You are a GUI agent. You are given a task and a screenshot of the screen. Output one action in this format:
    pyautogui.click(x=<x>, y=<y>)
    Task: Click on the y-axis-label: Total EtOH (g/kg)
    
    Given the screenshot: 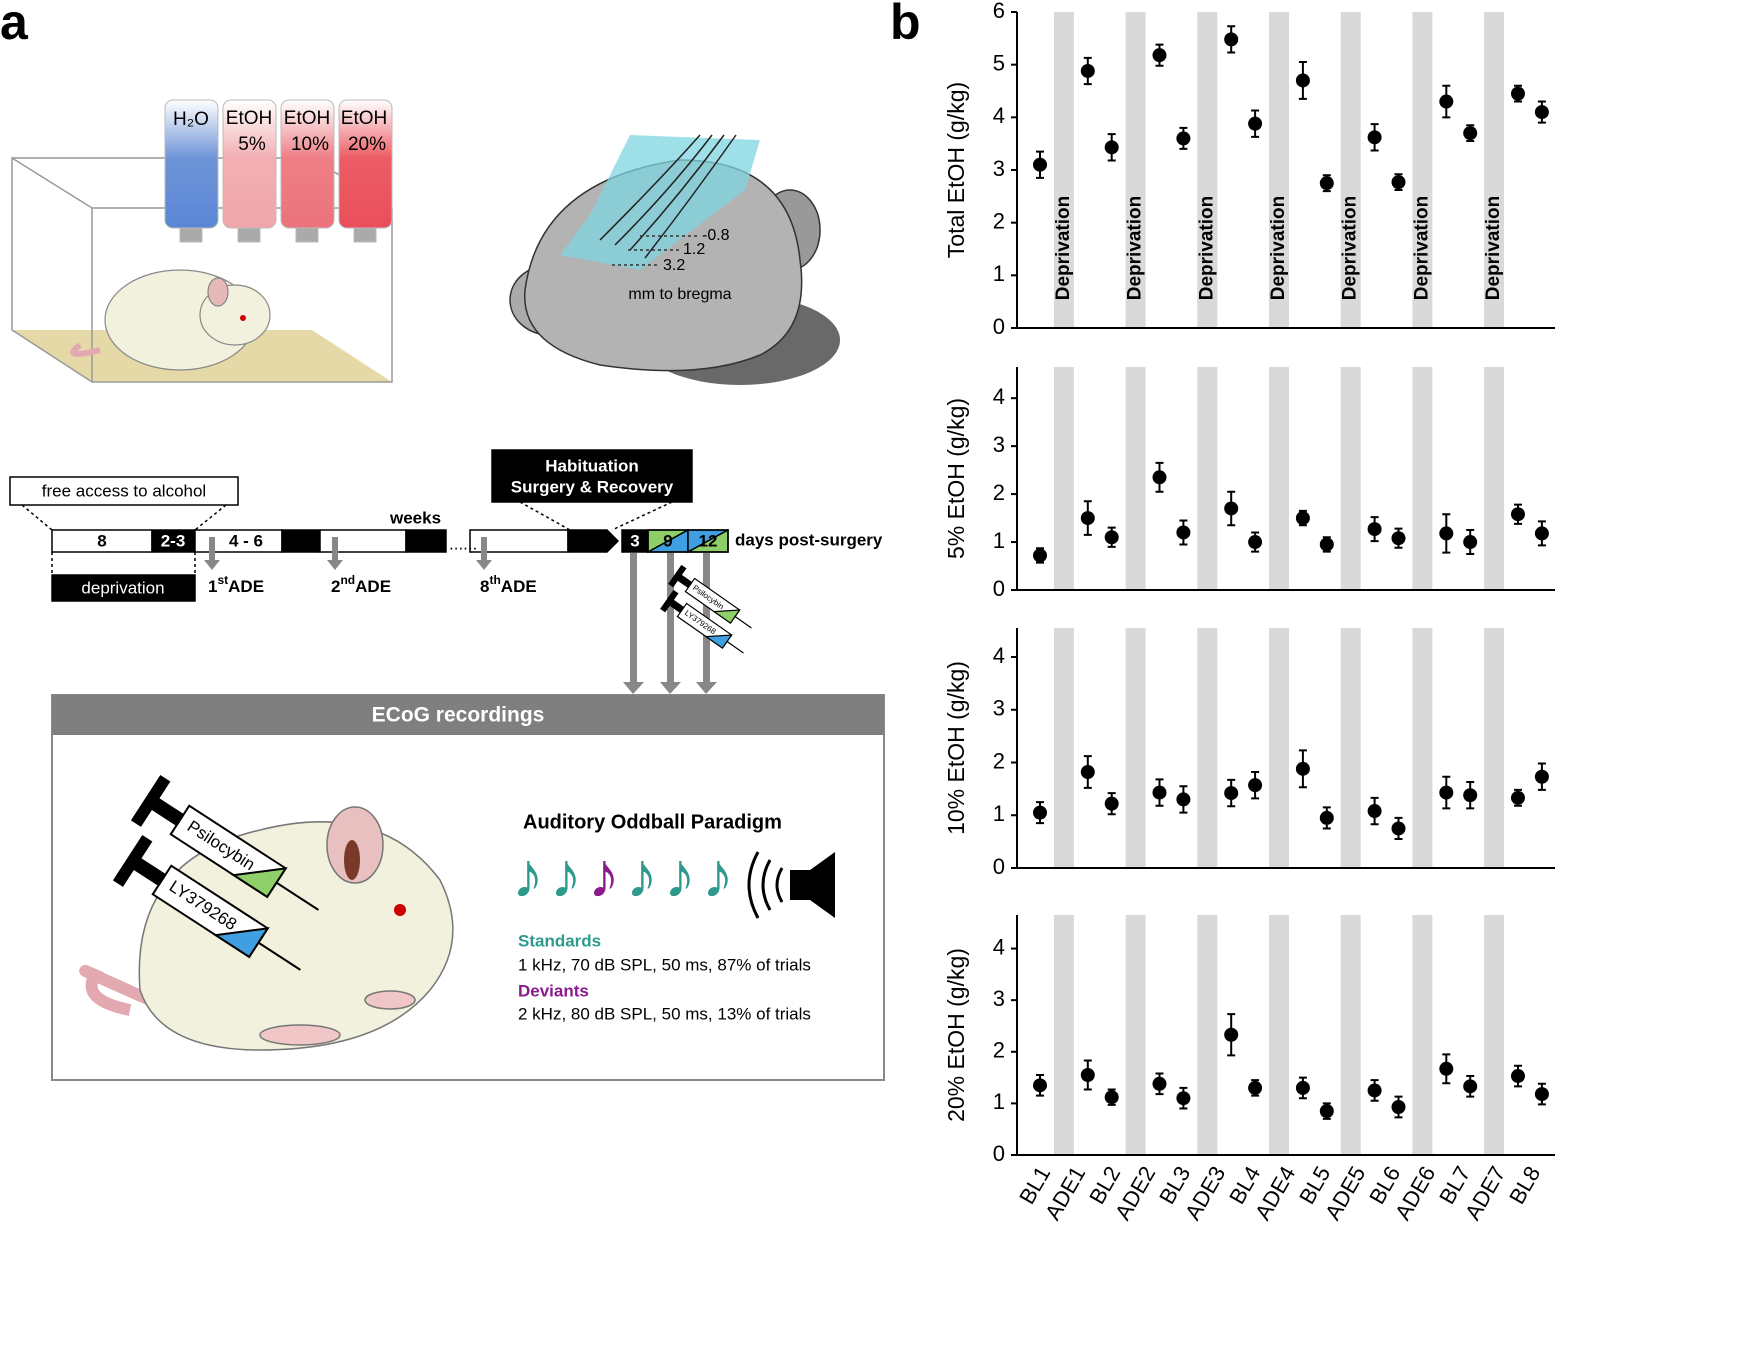 What is the action you would take?
    pyautogui.click(x=956, y=170)
    